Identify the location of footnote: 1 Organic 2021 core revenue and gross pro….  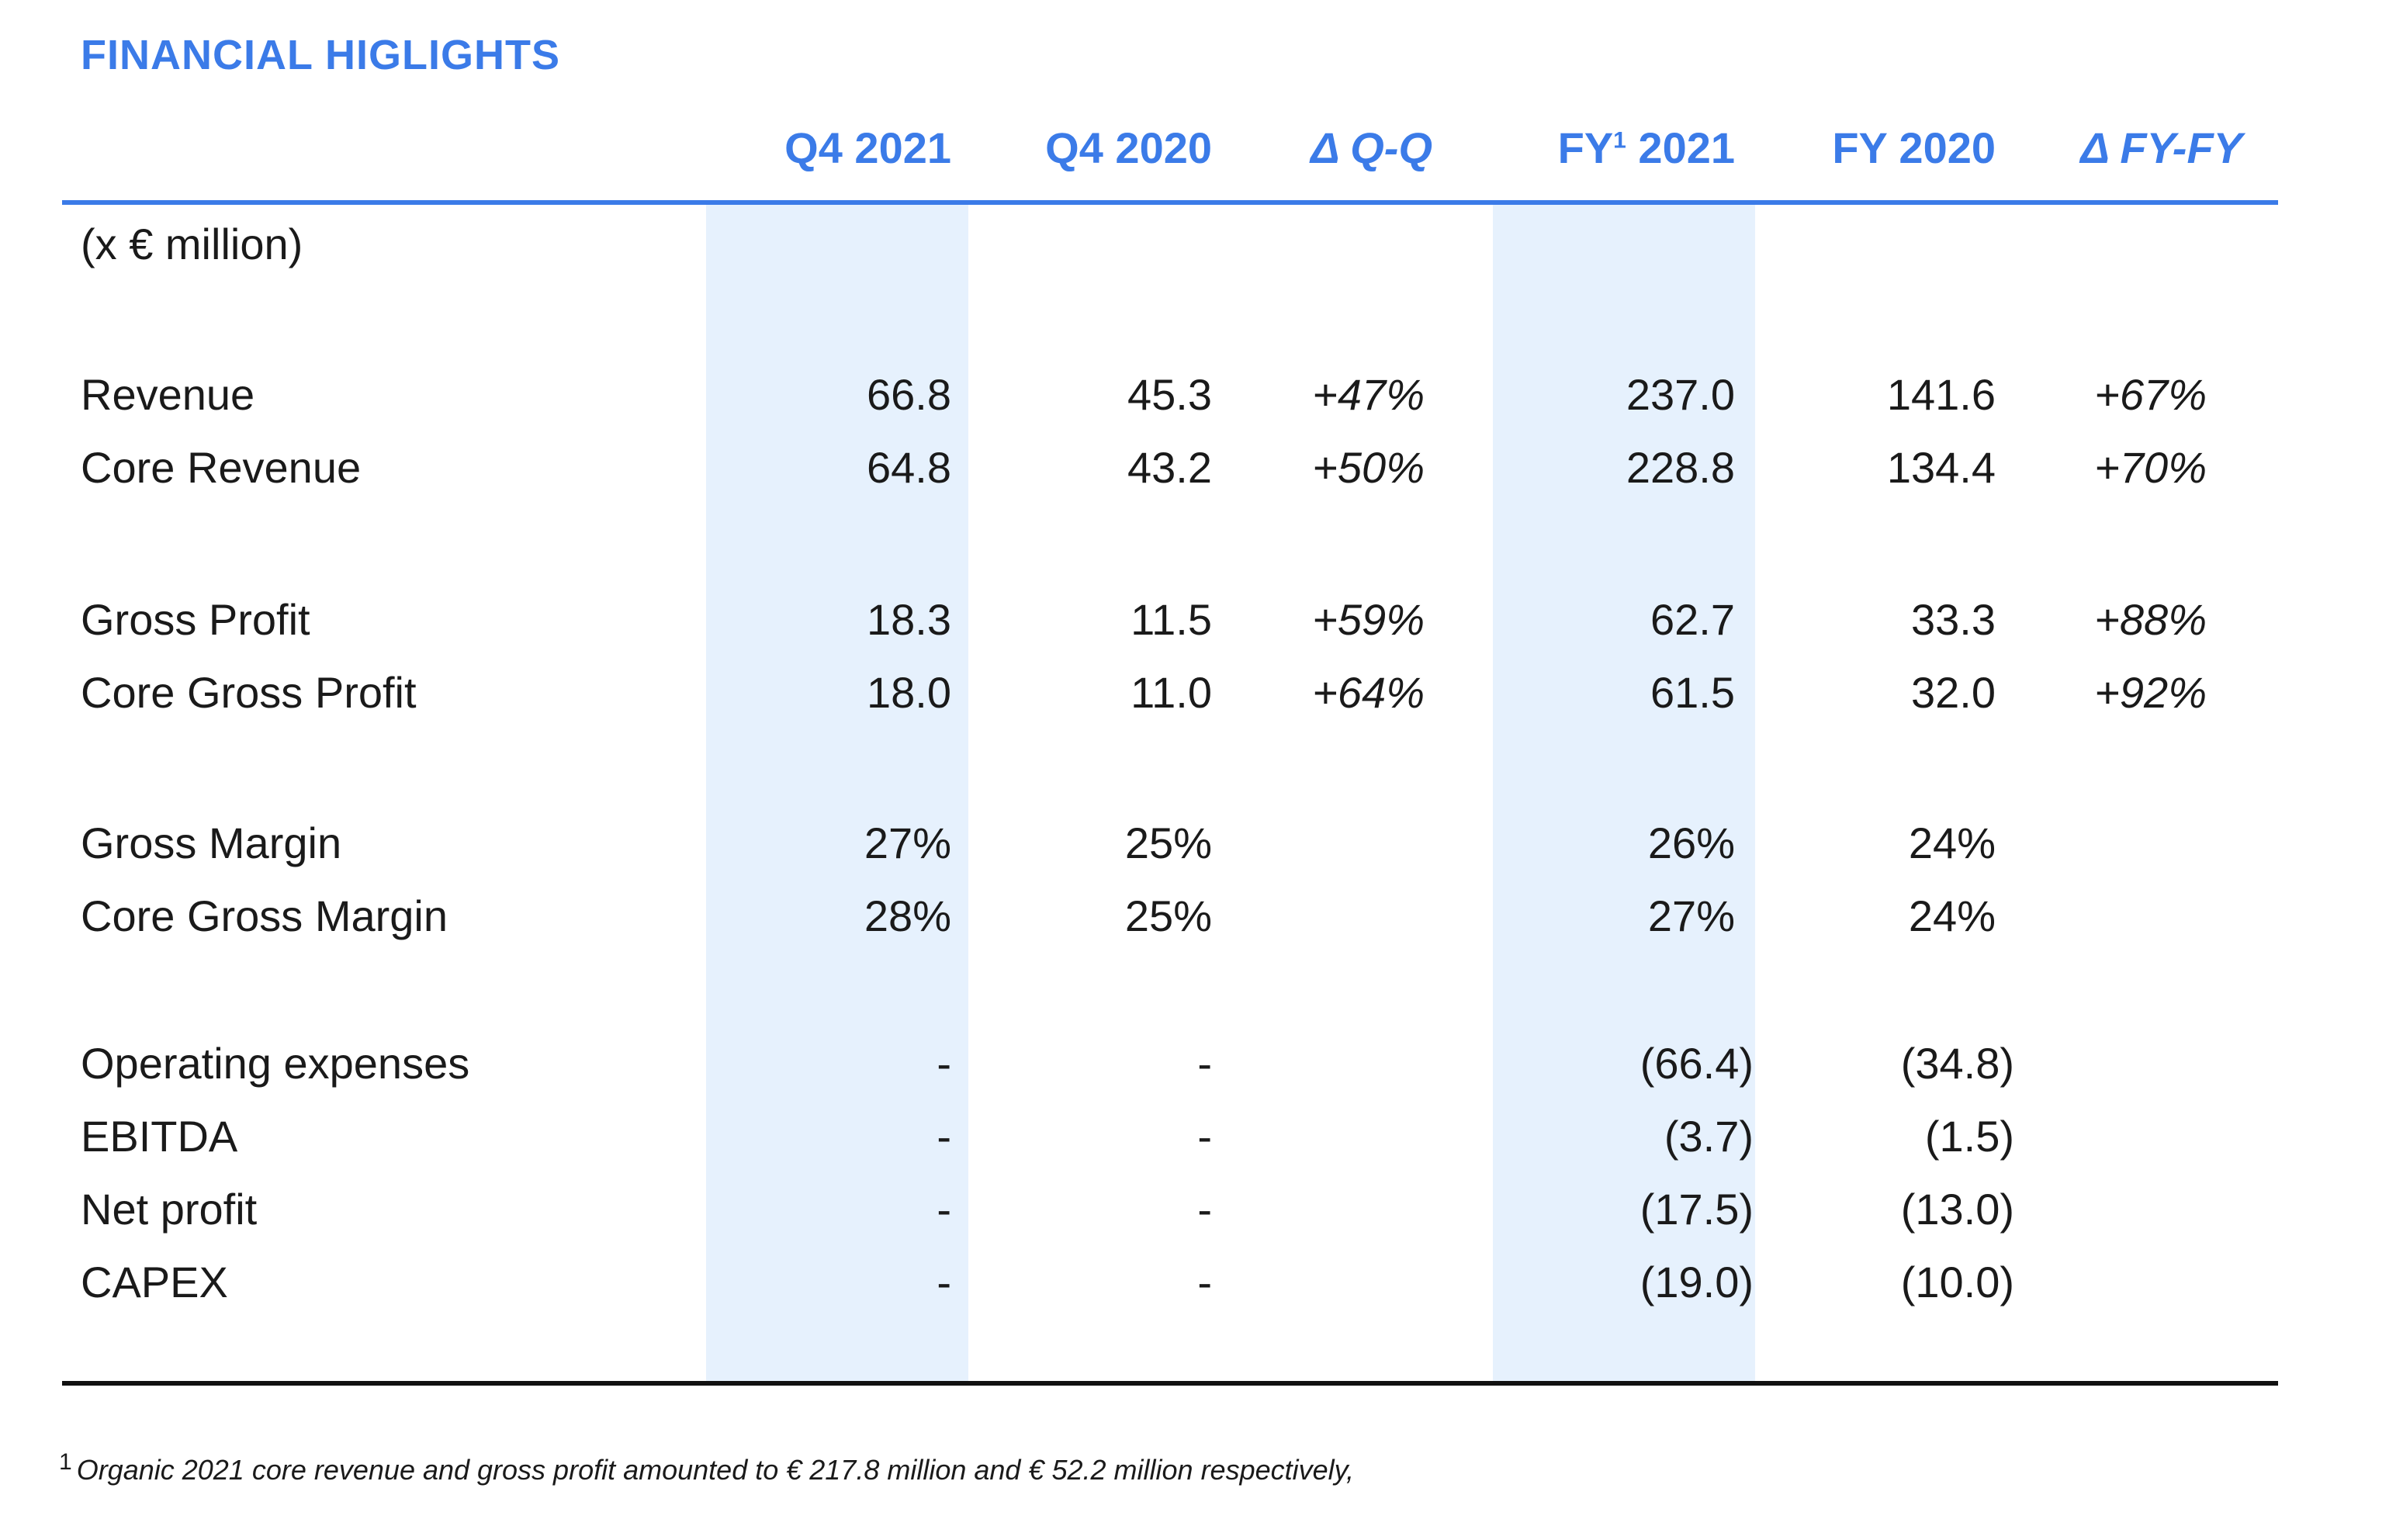
(706, 1467).